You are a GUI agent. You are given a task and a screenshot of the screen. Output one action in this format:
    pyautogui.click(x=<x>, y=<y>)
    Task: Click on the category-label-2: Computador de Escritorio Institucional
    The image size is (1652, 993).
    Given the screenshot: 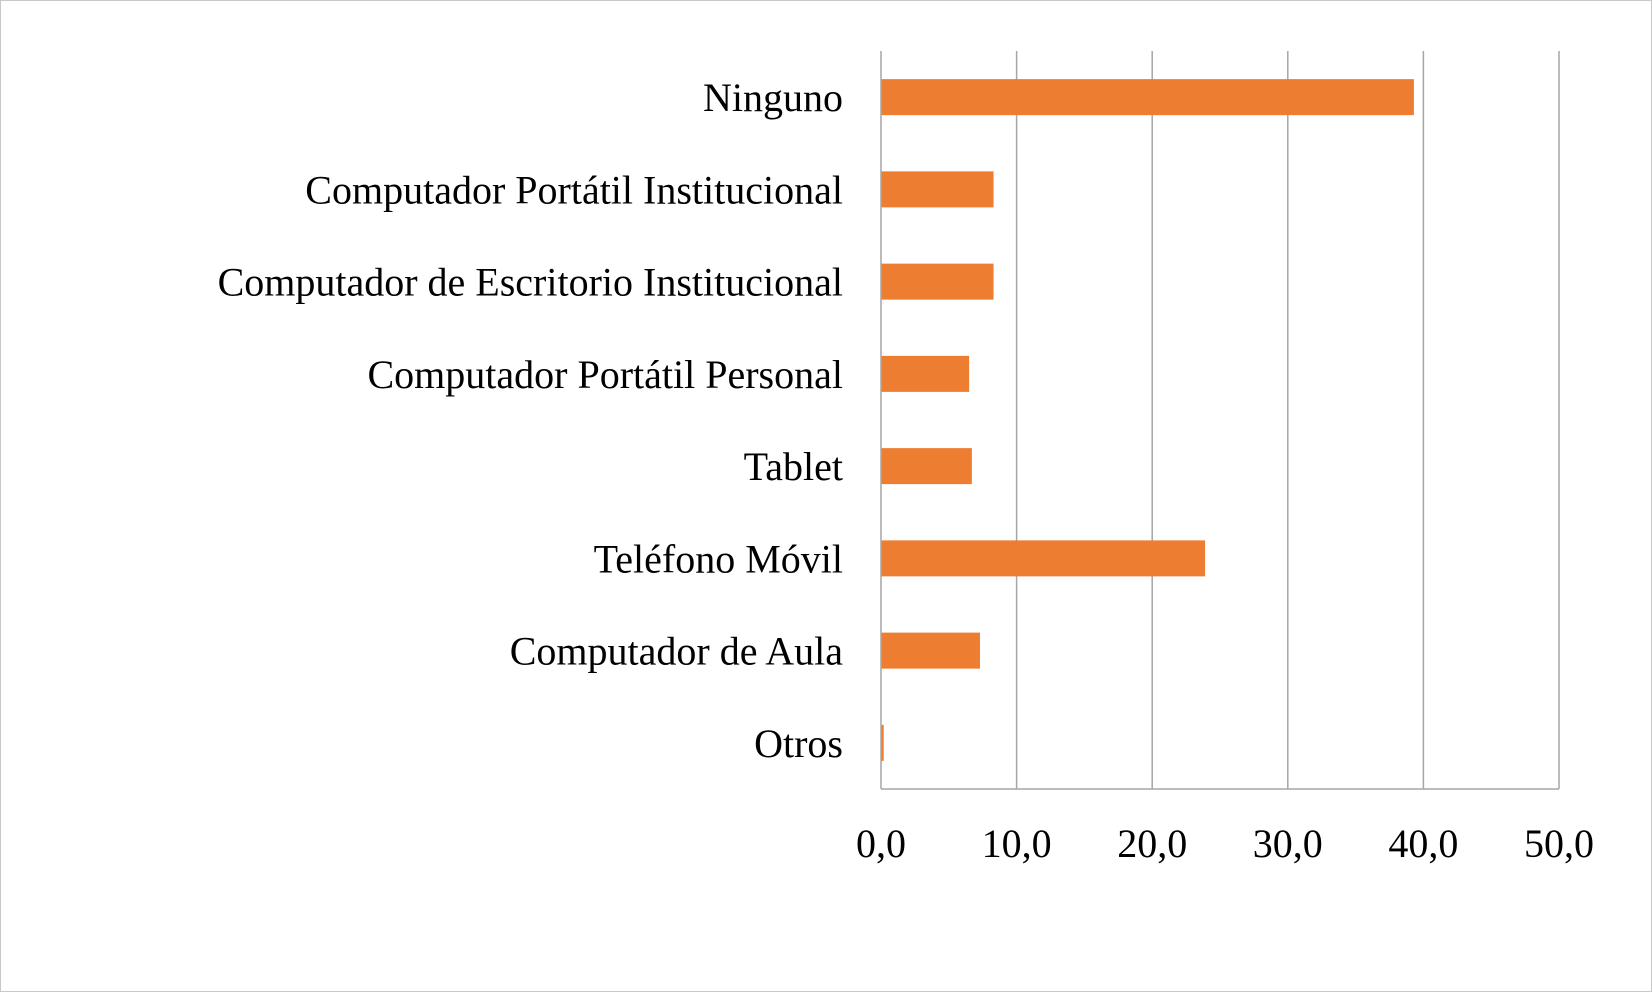 What is the action you would take?
    pyautogui.click(x=530, y=282)
    